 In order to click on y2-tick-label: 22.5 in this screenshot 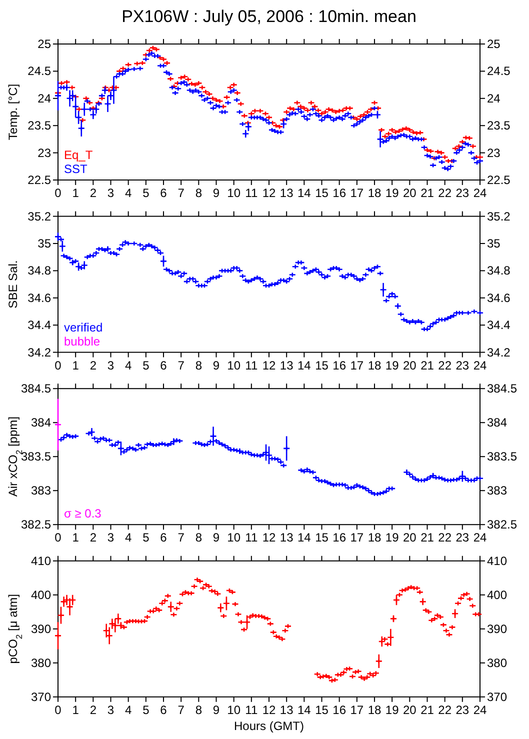, I will do `click(499, 180)`.